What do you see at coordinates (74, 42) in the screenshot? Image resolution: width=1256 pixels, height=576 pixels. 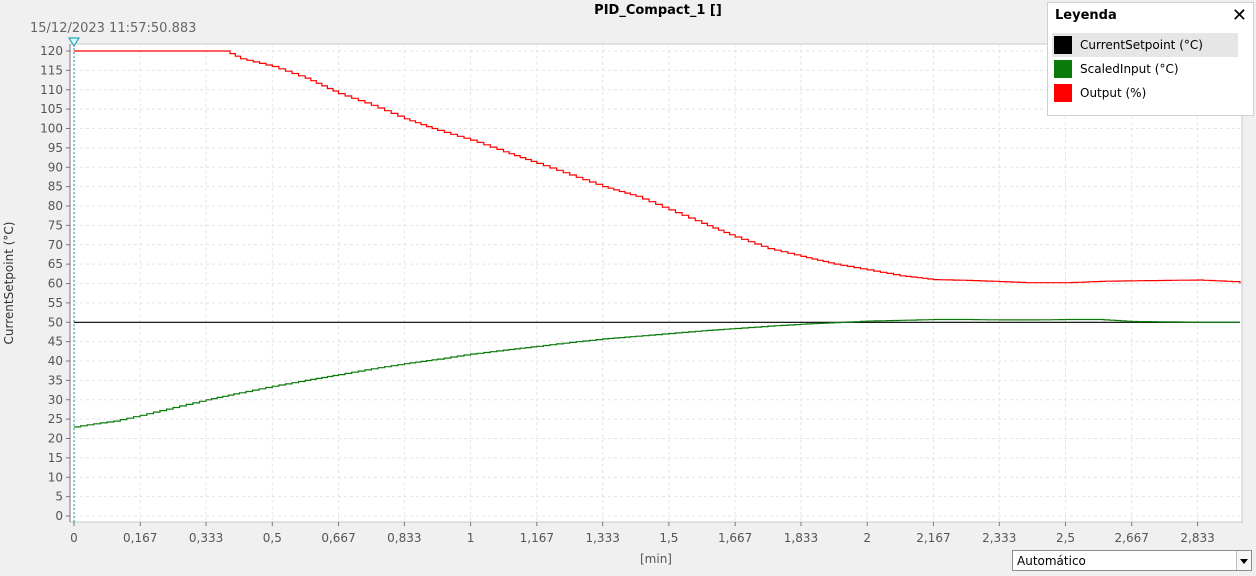 I see `cursor-marker-icon` at bounding box center [74, 42].